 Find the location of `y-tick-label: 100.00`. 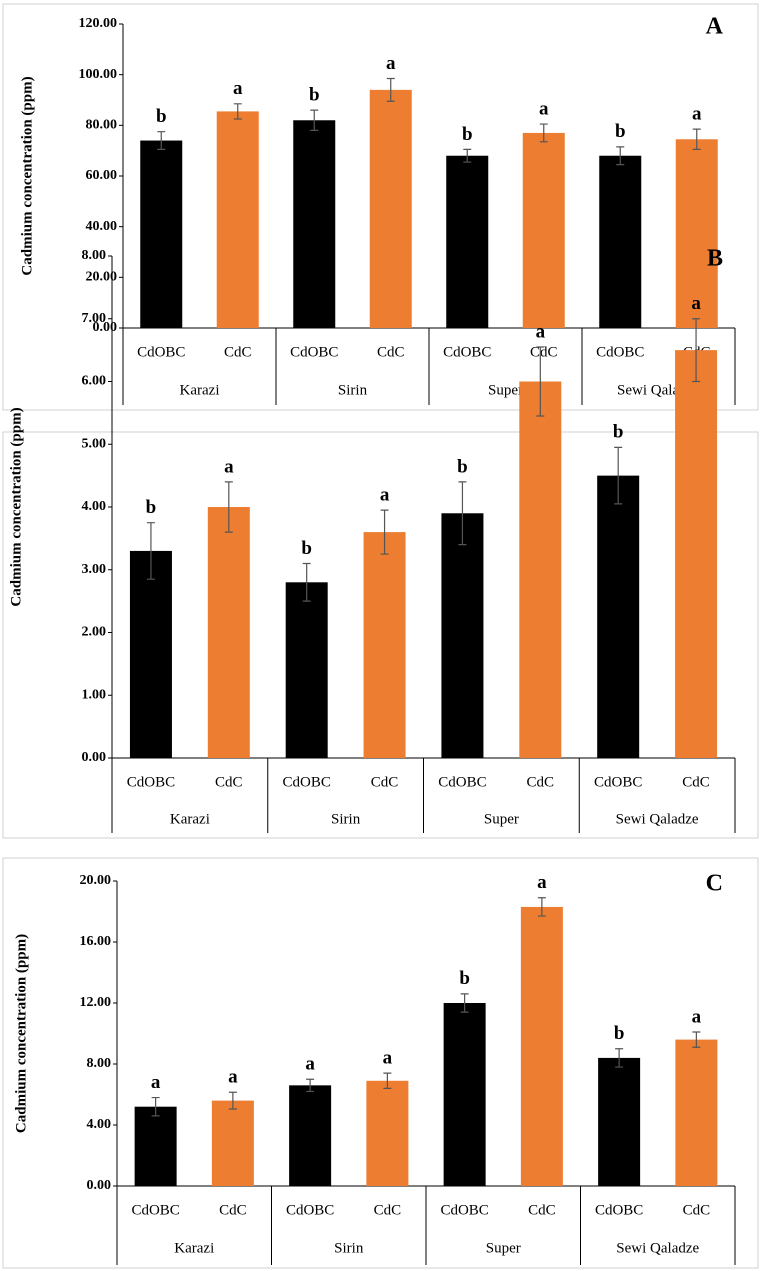

y-tick-label: 100.00 is located at coordinates (98, 74).